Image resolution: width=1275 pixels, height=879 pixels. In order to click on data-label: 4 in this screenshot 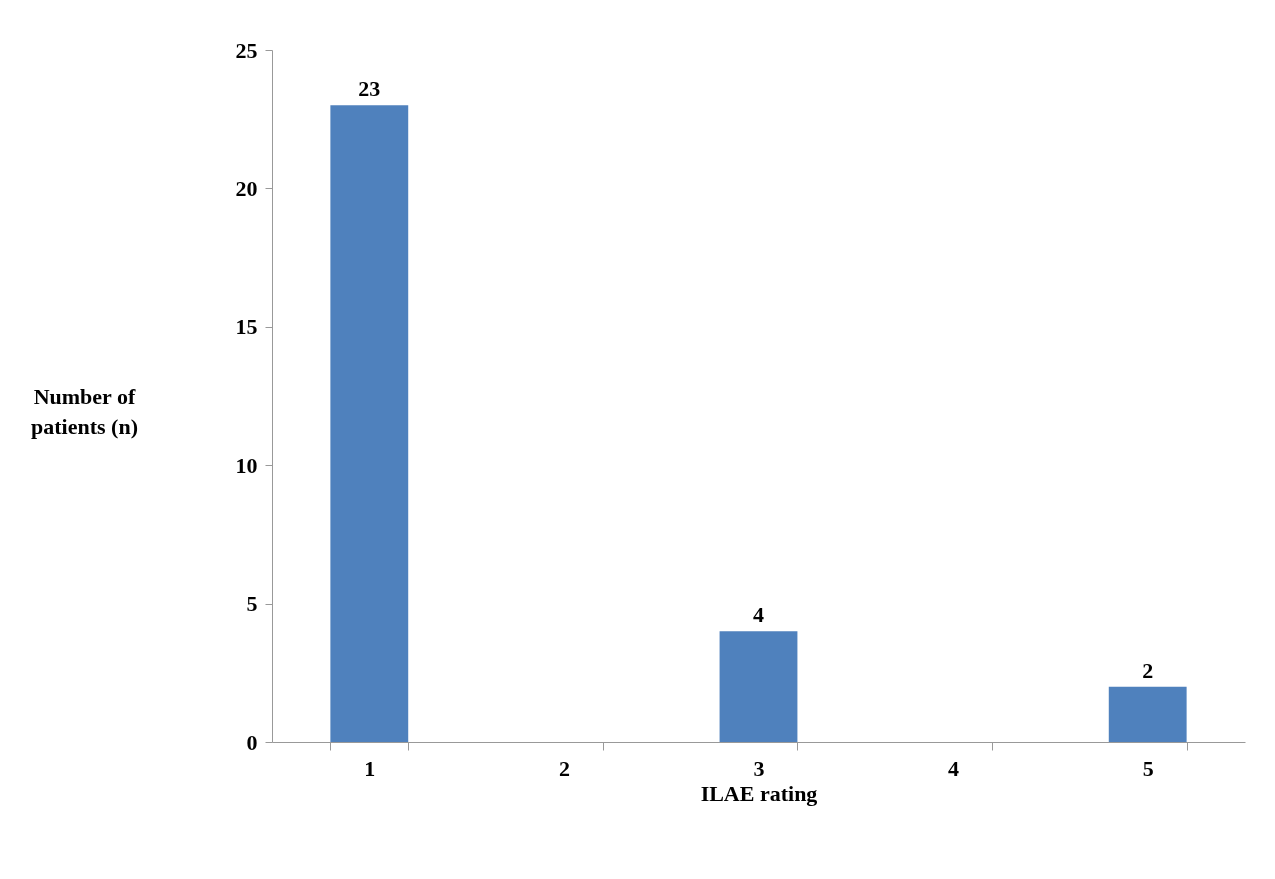, I will do `click(758, 615)`.